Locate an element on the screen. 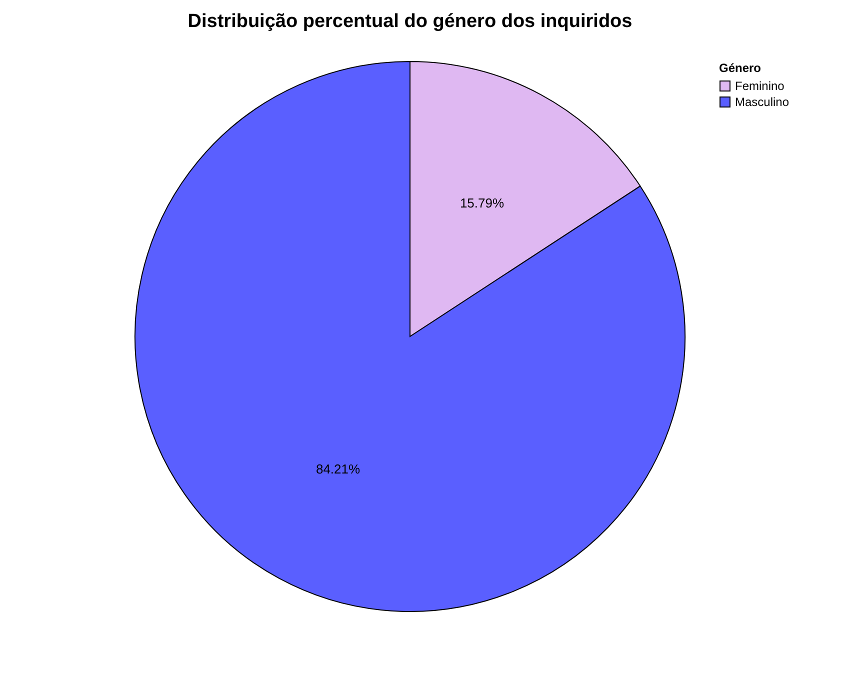 This screenshot has width=844, height=686. legend-label: Feminino is located at coordinates (760, 86).